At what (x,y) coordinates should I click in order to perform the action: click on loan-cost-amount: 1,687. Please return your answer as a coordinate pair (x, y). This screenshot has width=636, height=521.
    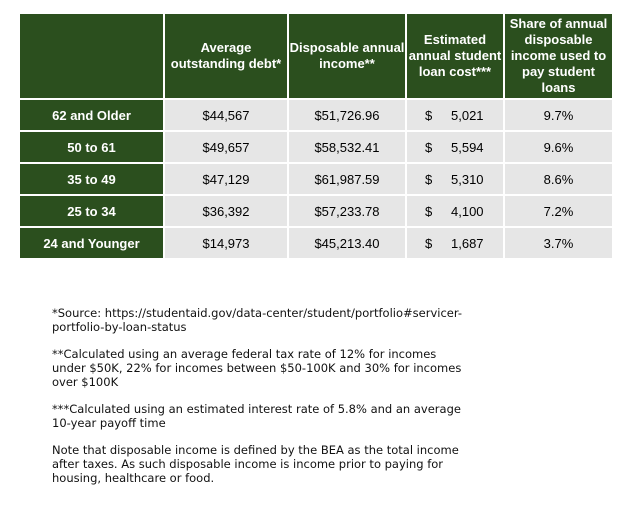
    Looking at the image, I should click on (467, 243).